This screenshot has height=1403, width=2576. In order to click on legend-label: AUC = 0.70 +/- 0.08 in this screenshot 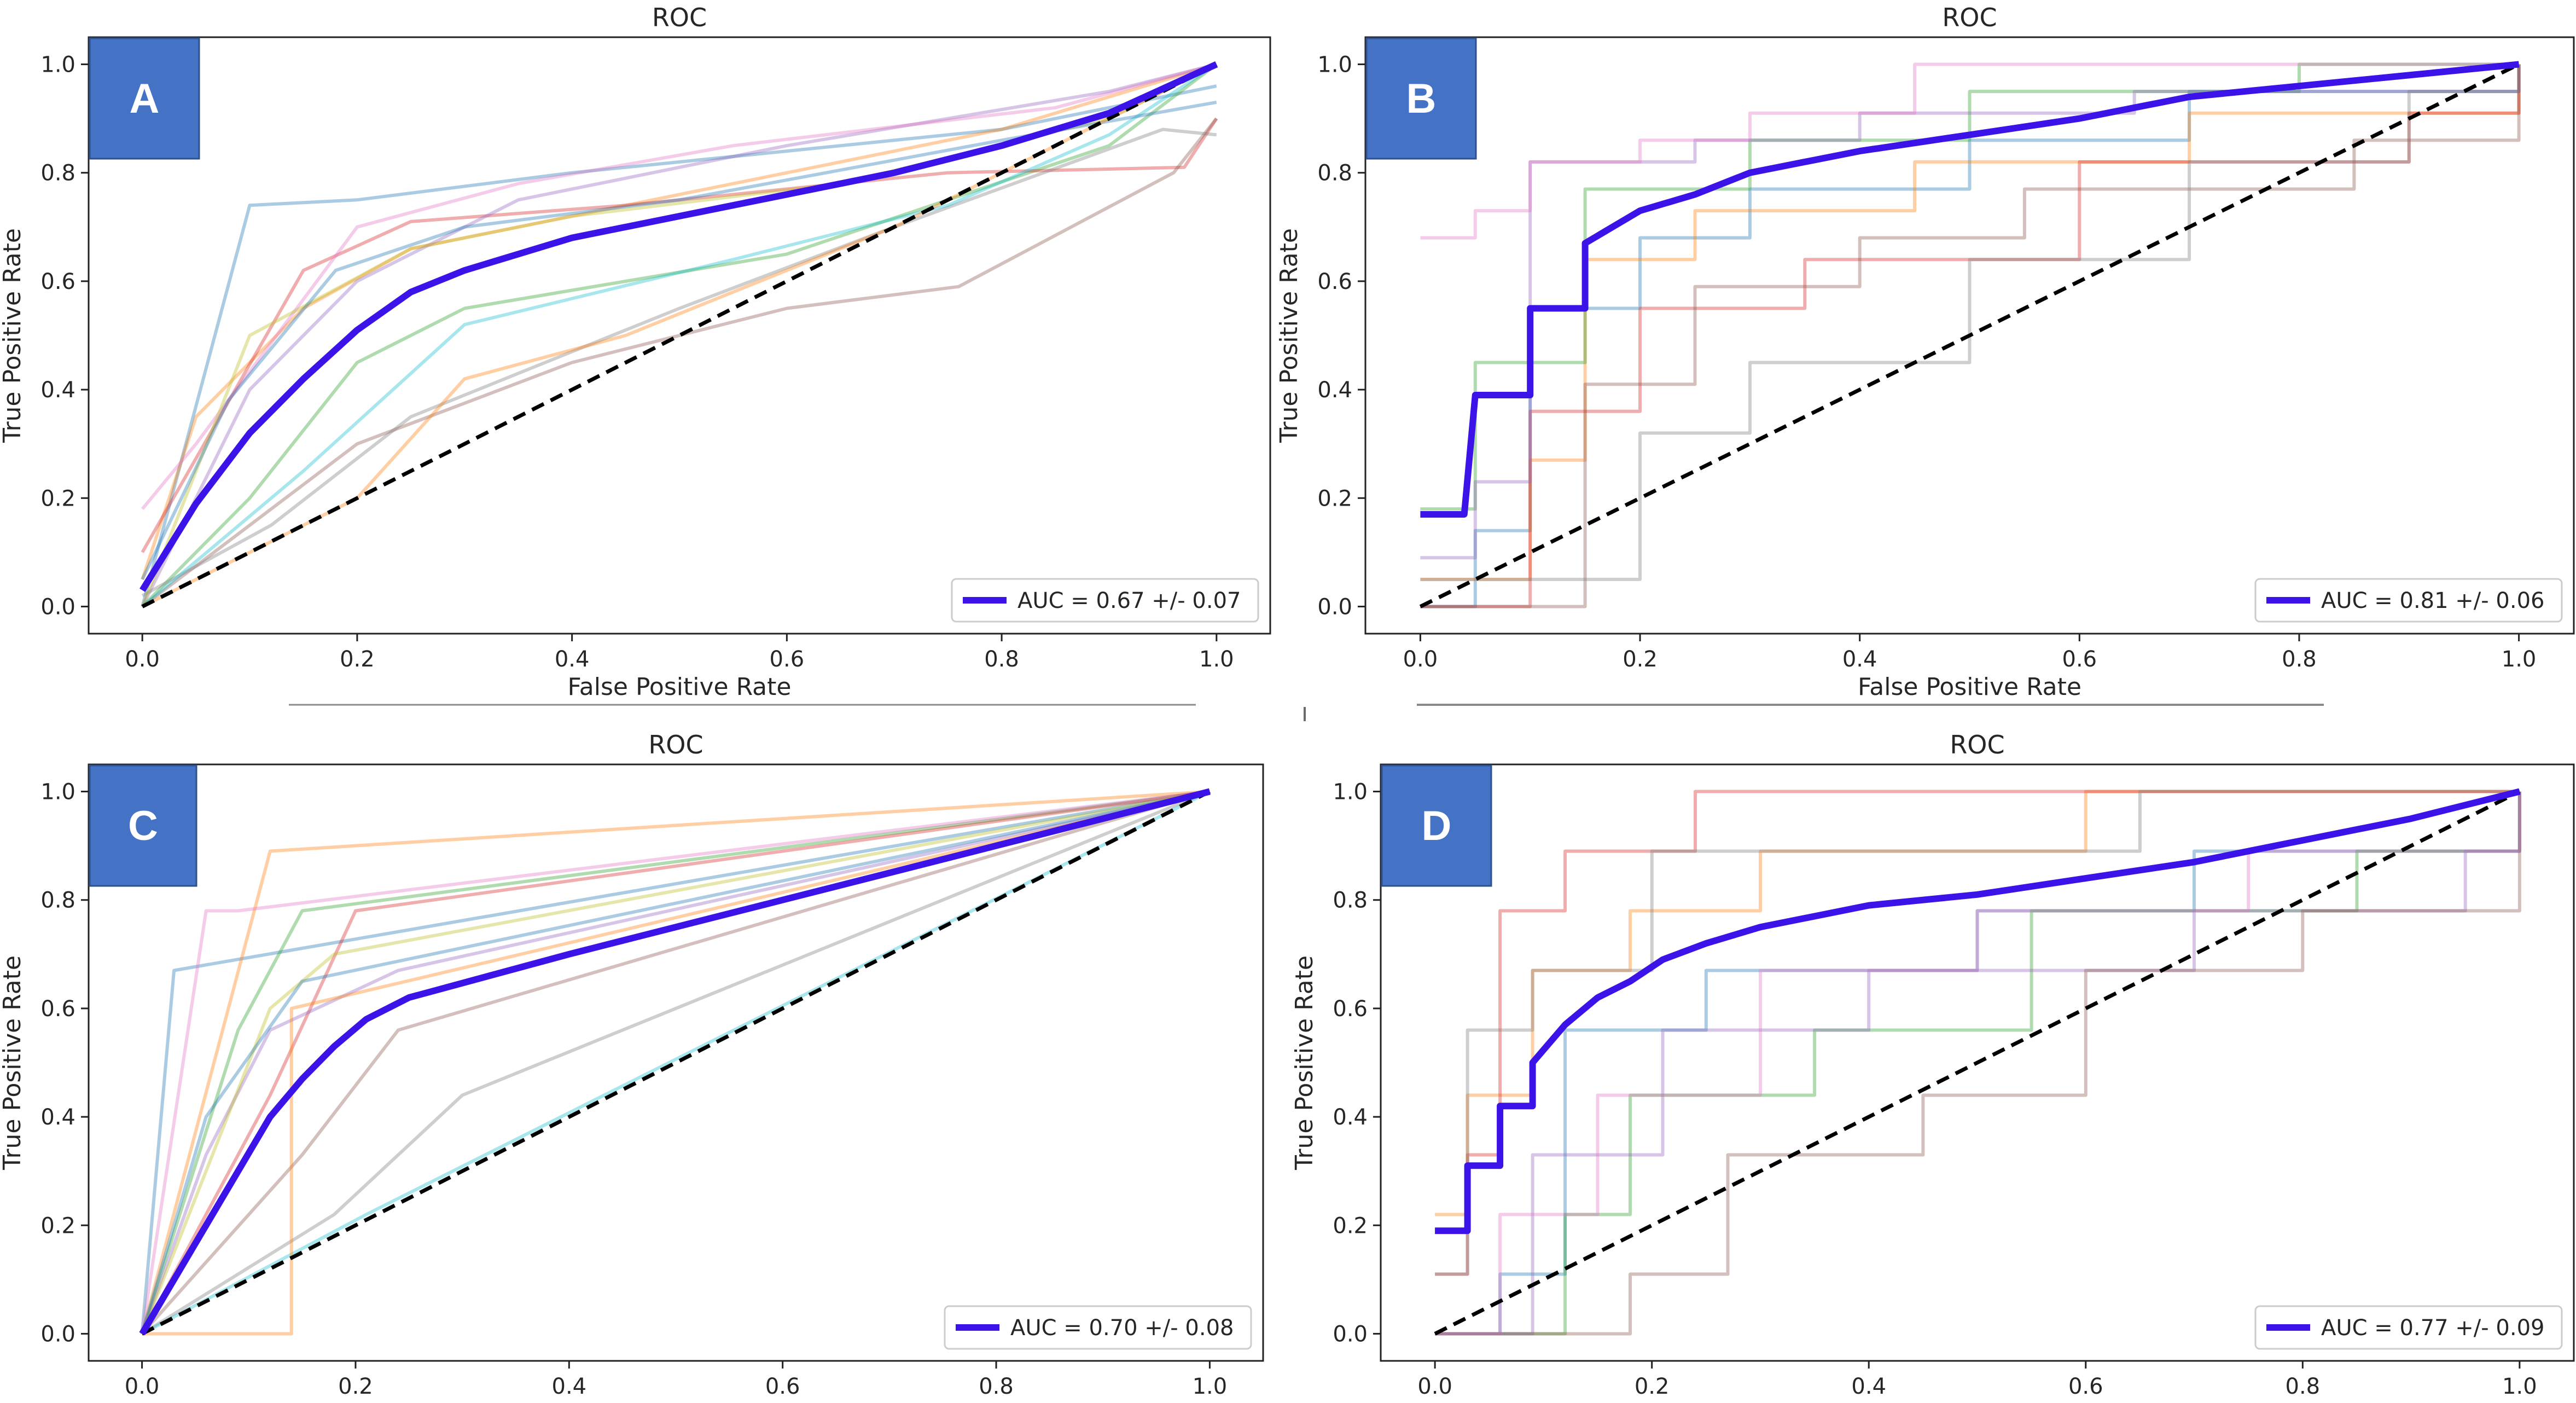, I will do `click(1122, 1328)`.